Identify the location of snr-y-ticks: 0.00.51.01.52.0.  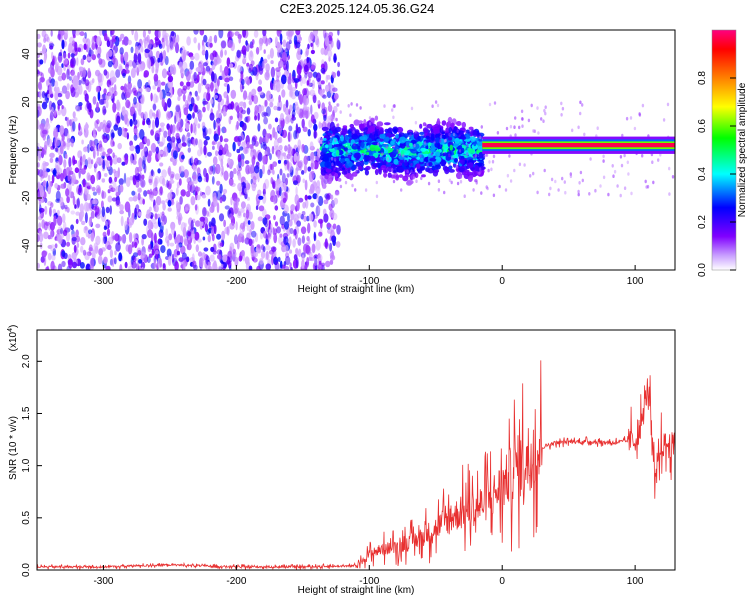
(31, 465).